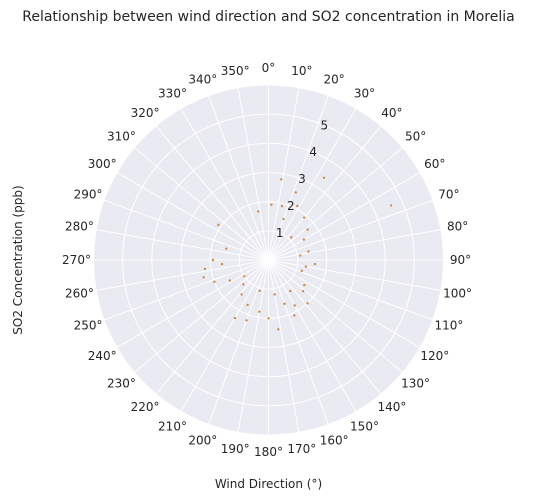 The height and width of the screenshot is (501, 537). I want to click on theta-tick-label: 10°, so click(301, 71).